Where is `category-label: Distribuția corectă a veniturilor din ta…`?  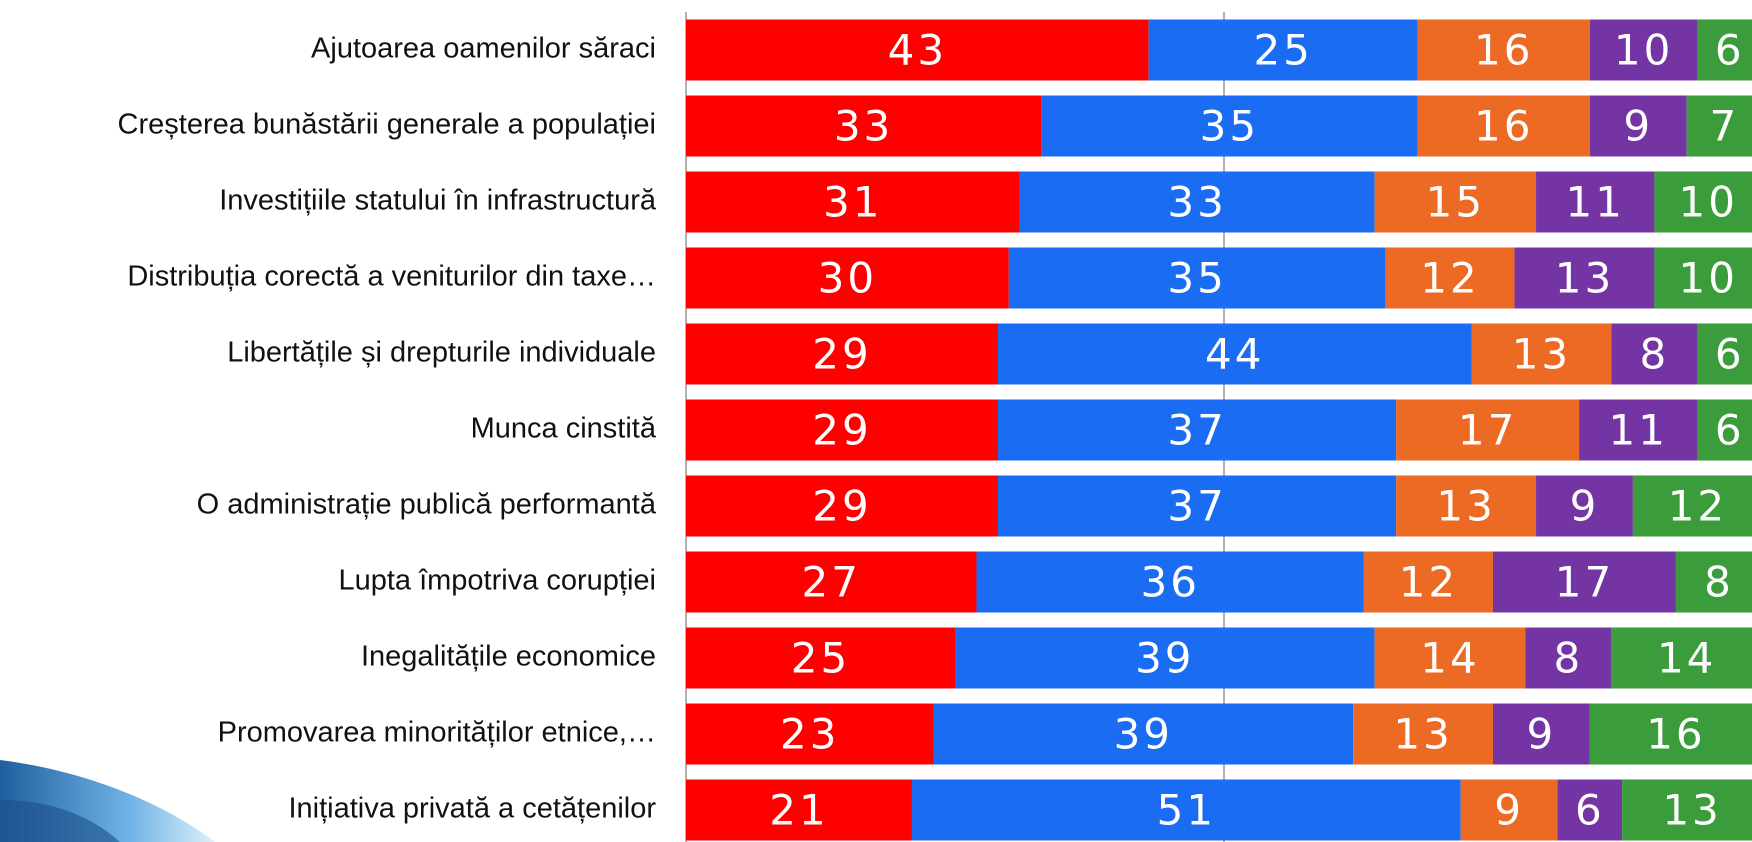 category-label: Distribuția corectă a veniturilor din ta… is located at coordinates (391, 277).